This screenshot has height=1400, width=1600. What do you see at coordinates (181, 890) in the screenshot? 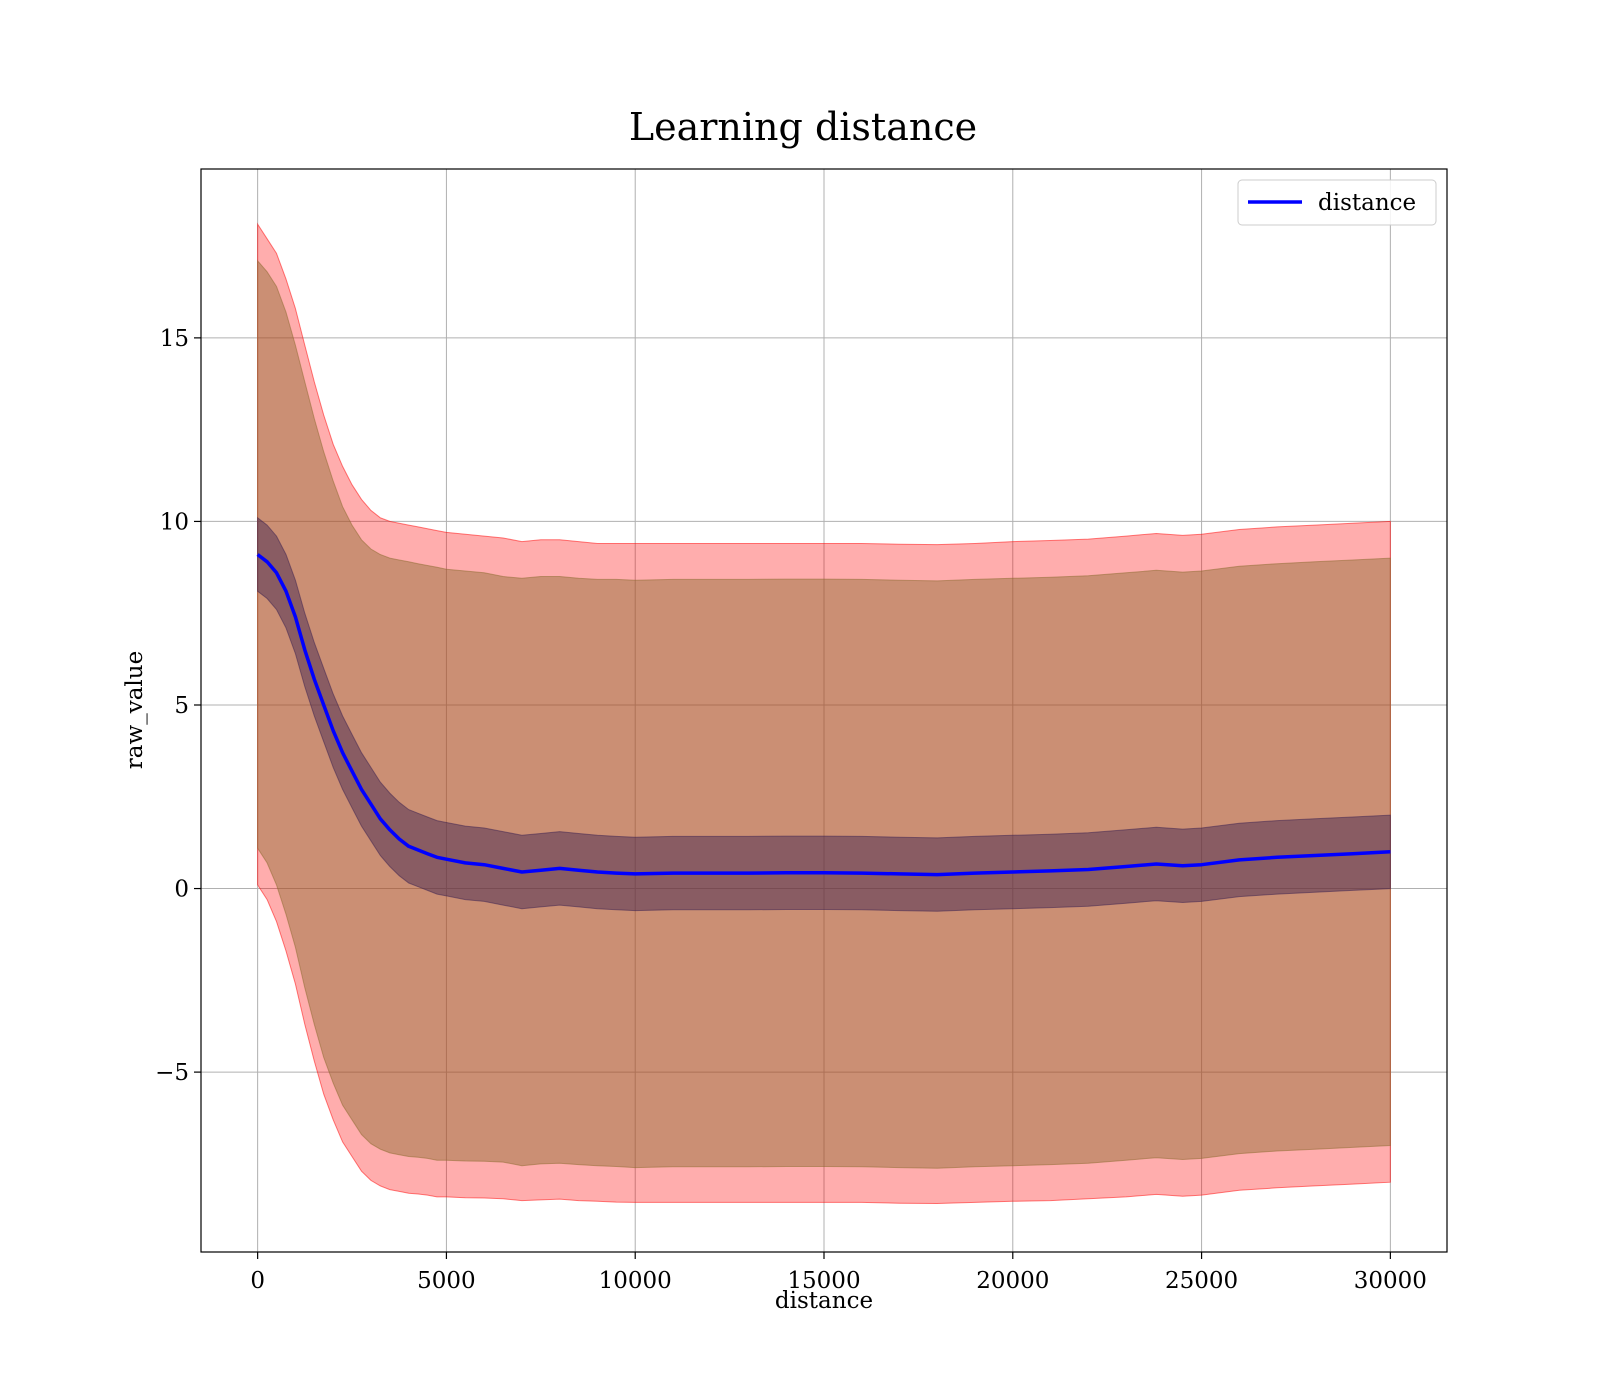
I see `y-tick-label: 0` at bounding box center [181, 890].